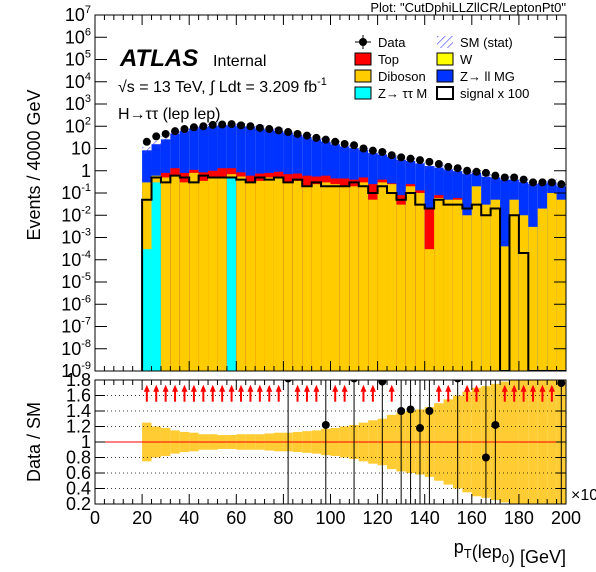 Image resolution: width=596 pixels, height=572 pixels. I want to click on legend-label: W, so click(466, 59).